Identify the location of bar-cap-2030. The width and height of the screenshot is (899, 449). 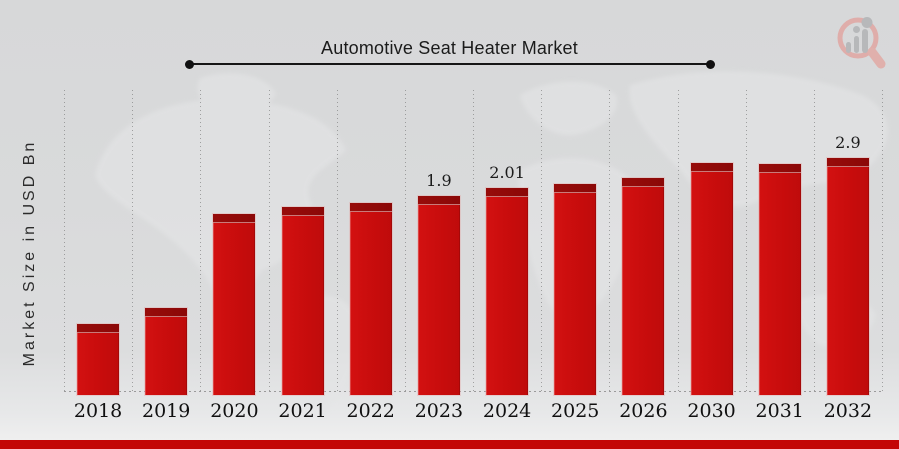
(711, 167).